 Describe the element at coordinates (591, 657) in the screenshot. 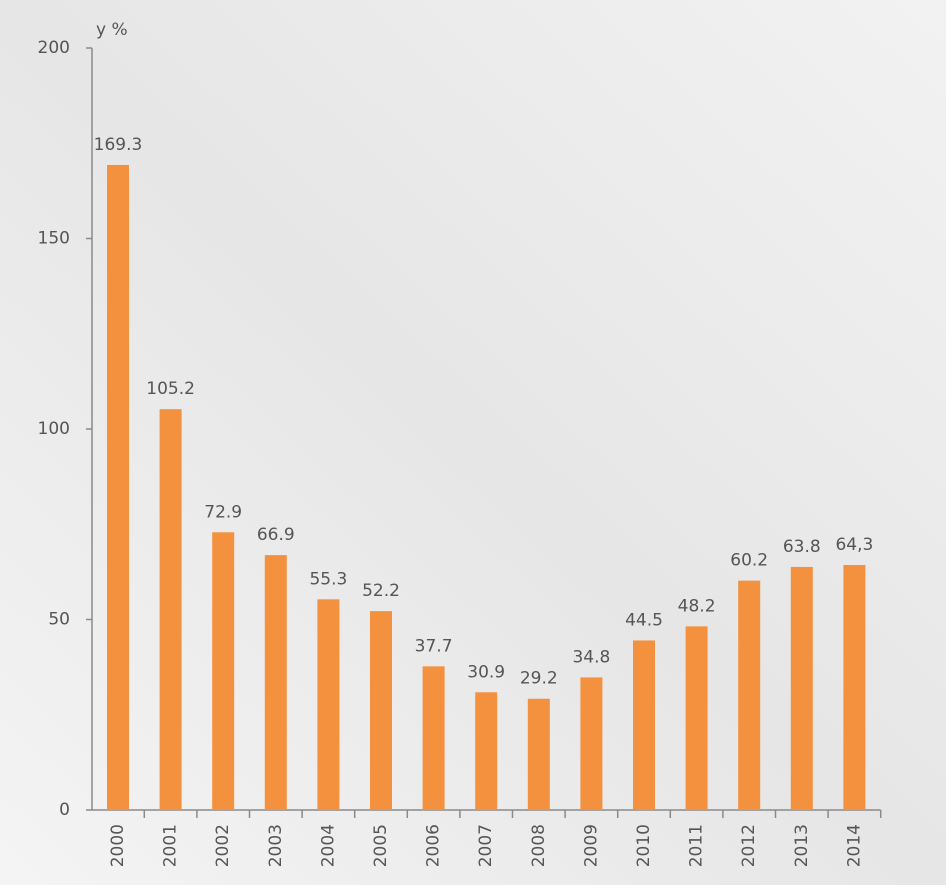

I see `data-label: 34.8` at that location.